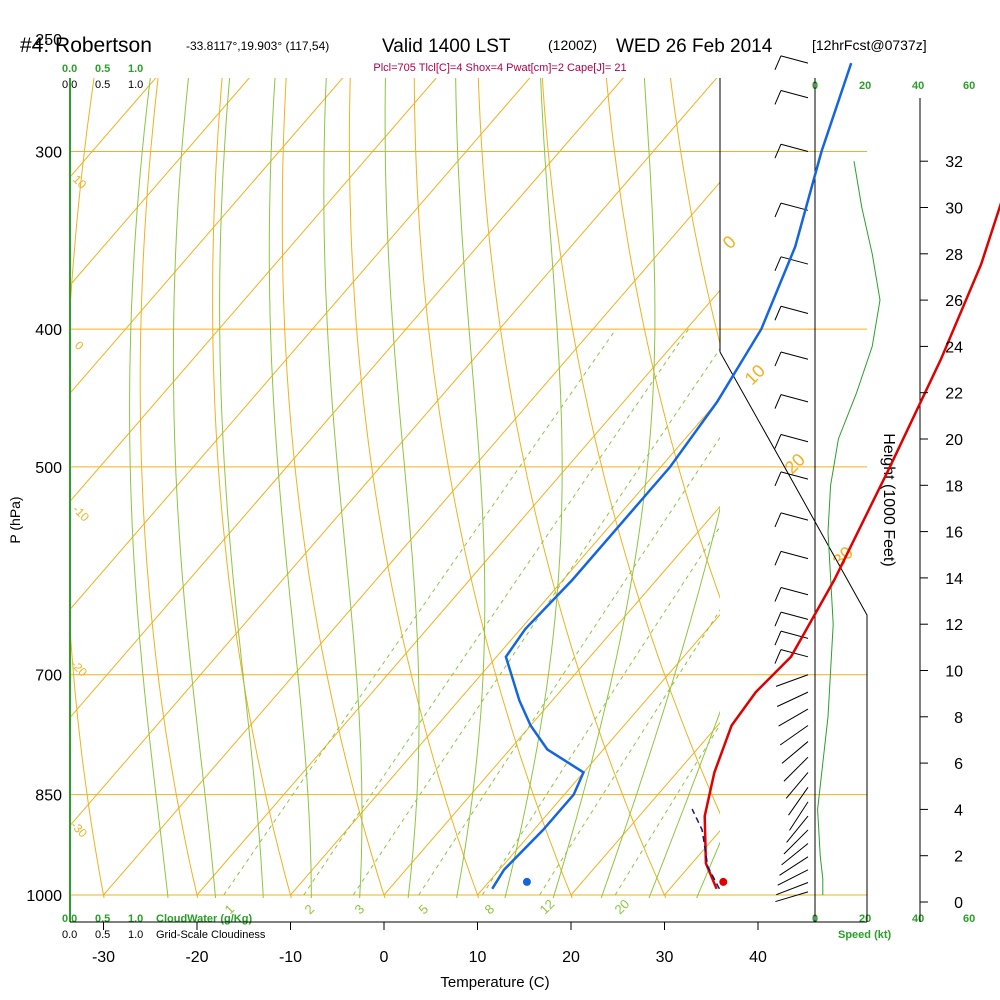  Describe the element at coordinates (958, 764) in the screenshot. I see `height-tick-label: 6` at that location.